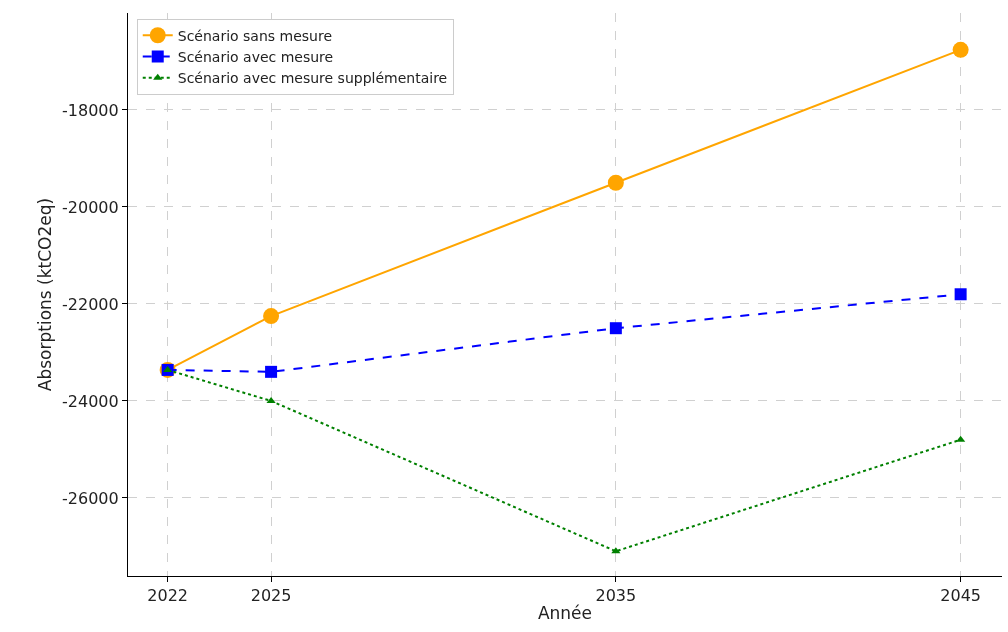 The image size is (1008, 632). What do you see at coordinates (90, 401) in the screenshot?
I see `y-tick-label: -24000` at bounding box center [90, 401].